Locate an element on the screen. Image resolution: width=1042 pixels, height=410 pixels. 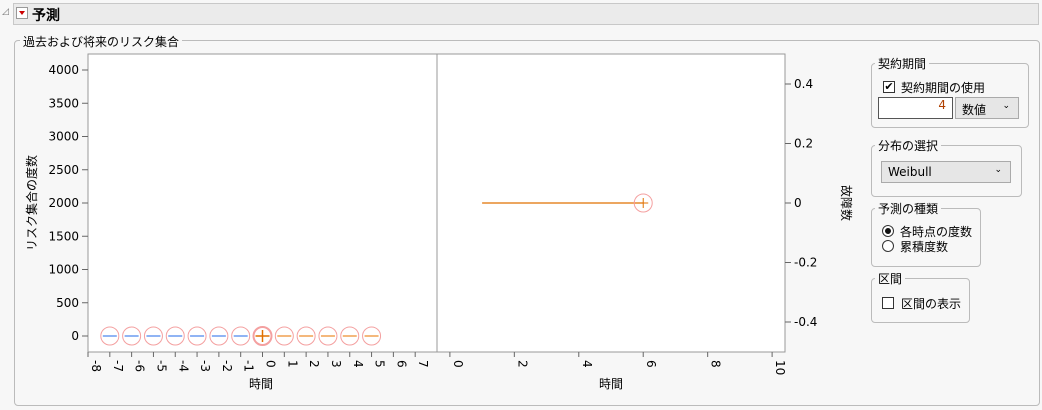
radio-cumulative-label: 累積度数 is located at coordinates (924, 247).